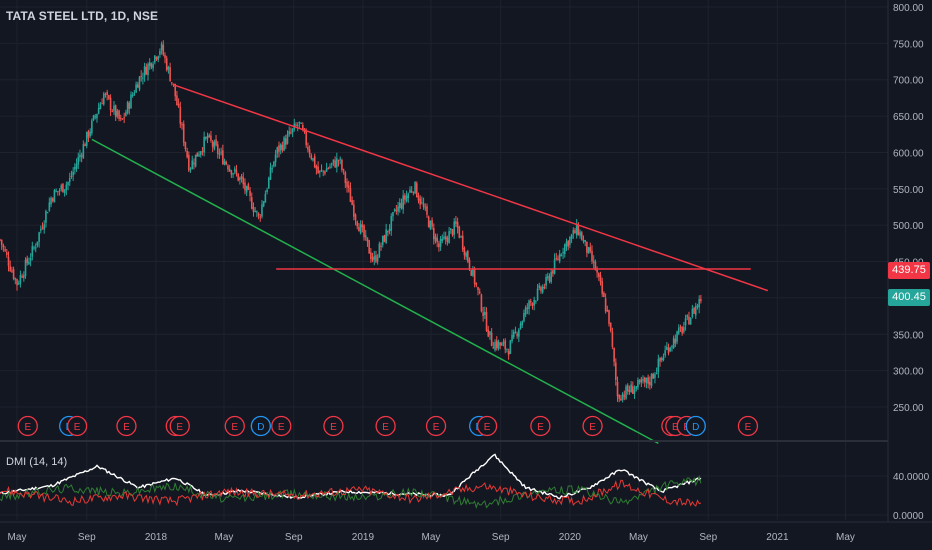  I want to click on dmi-lines, so click(351, 481).